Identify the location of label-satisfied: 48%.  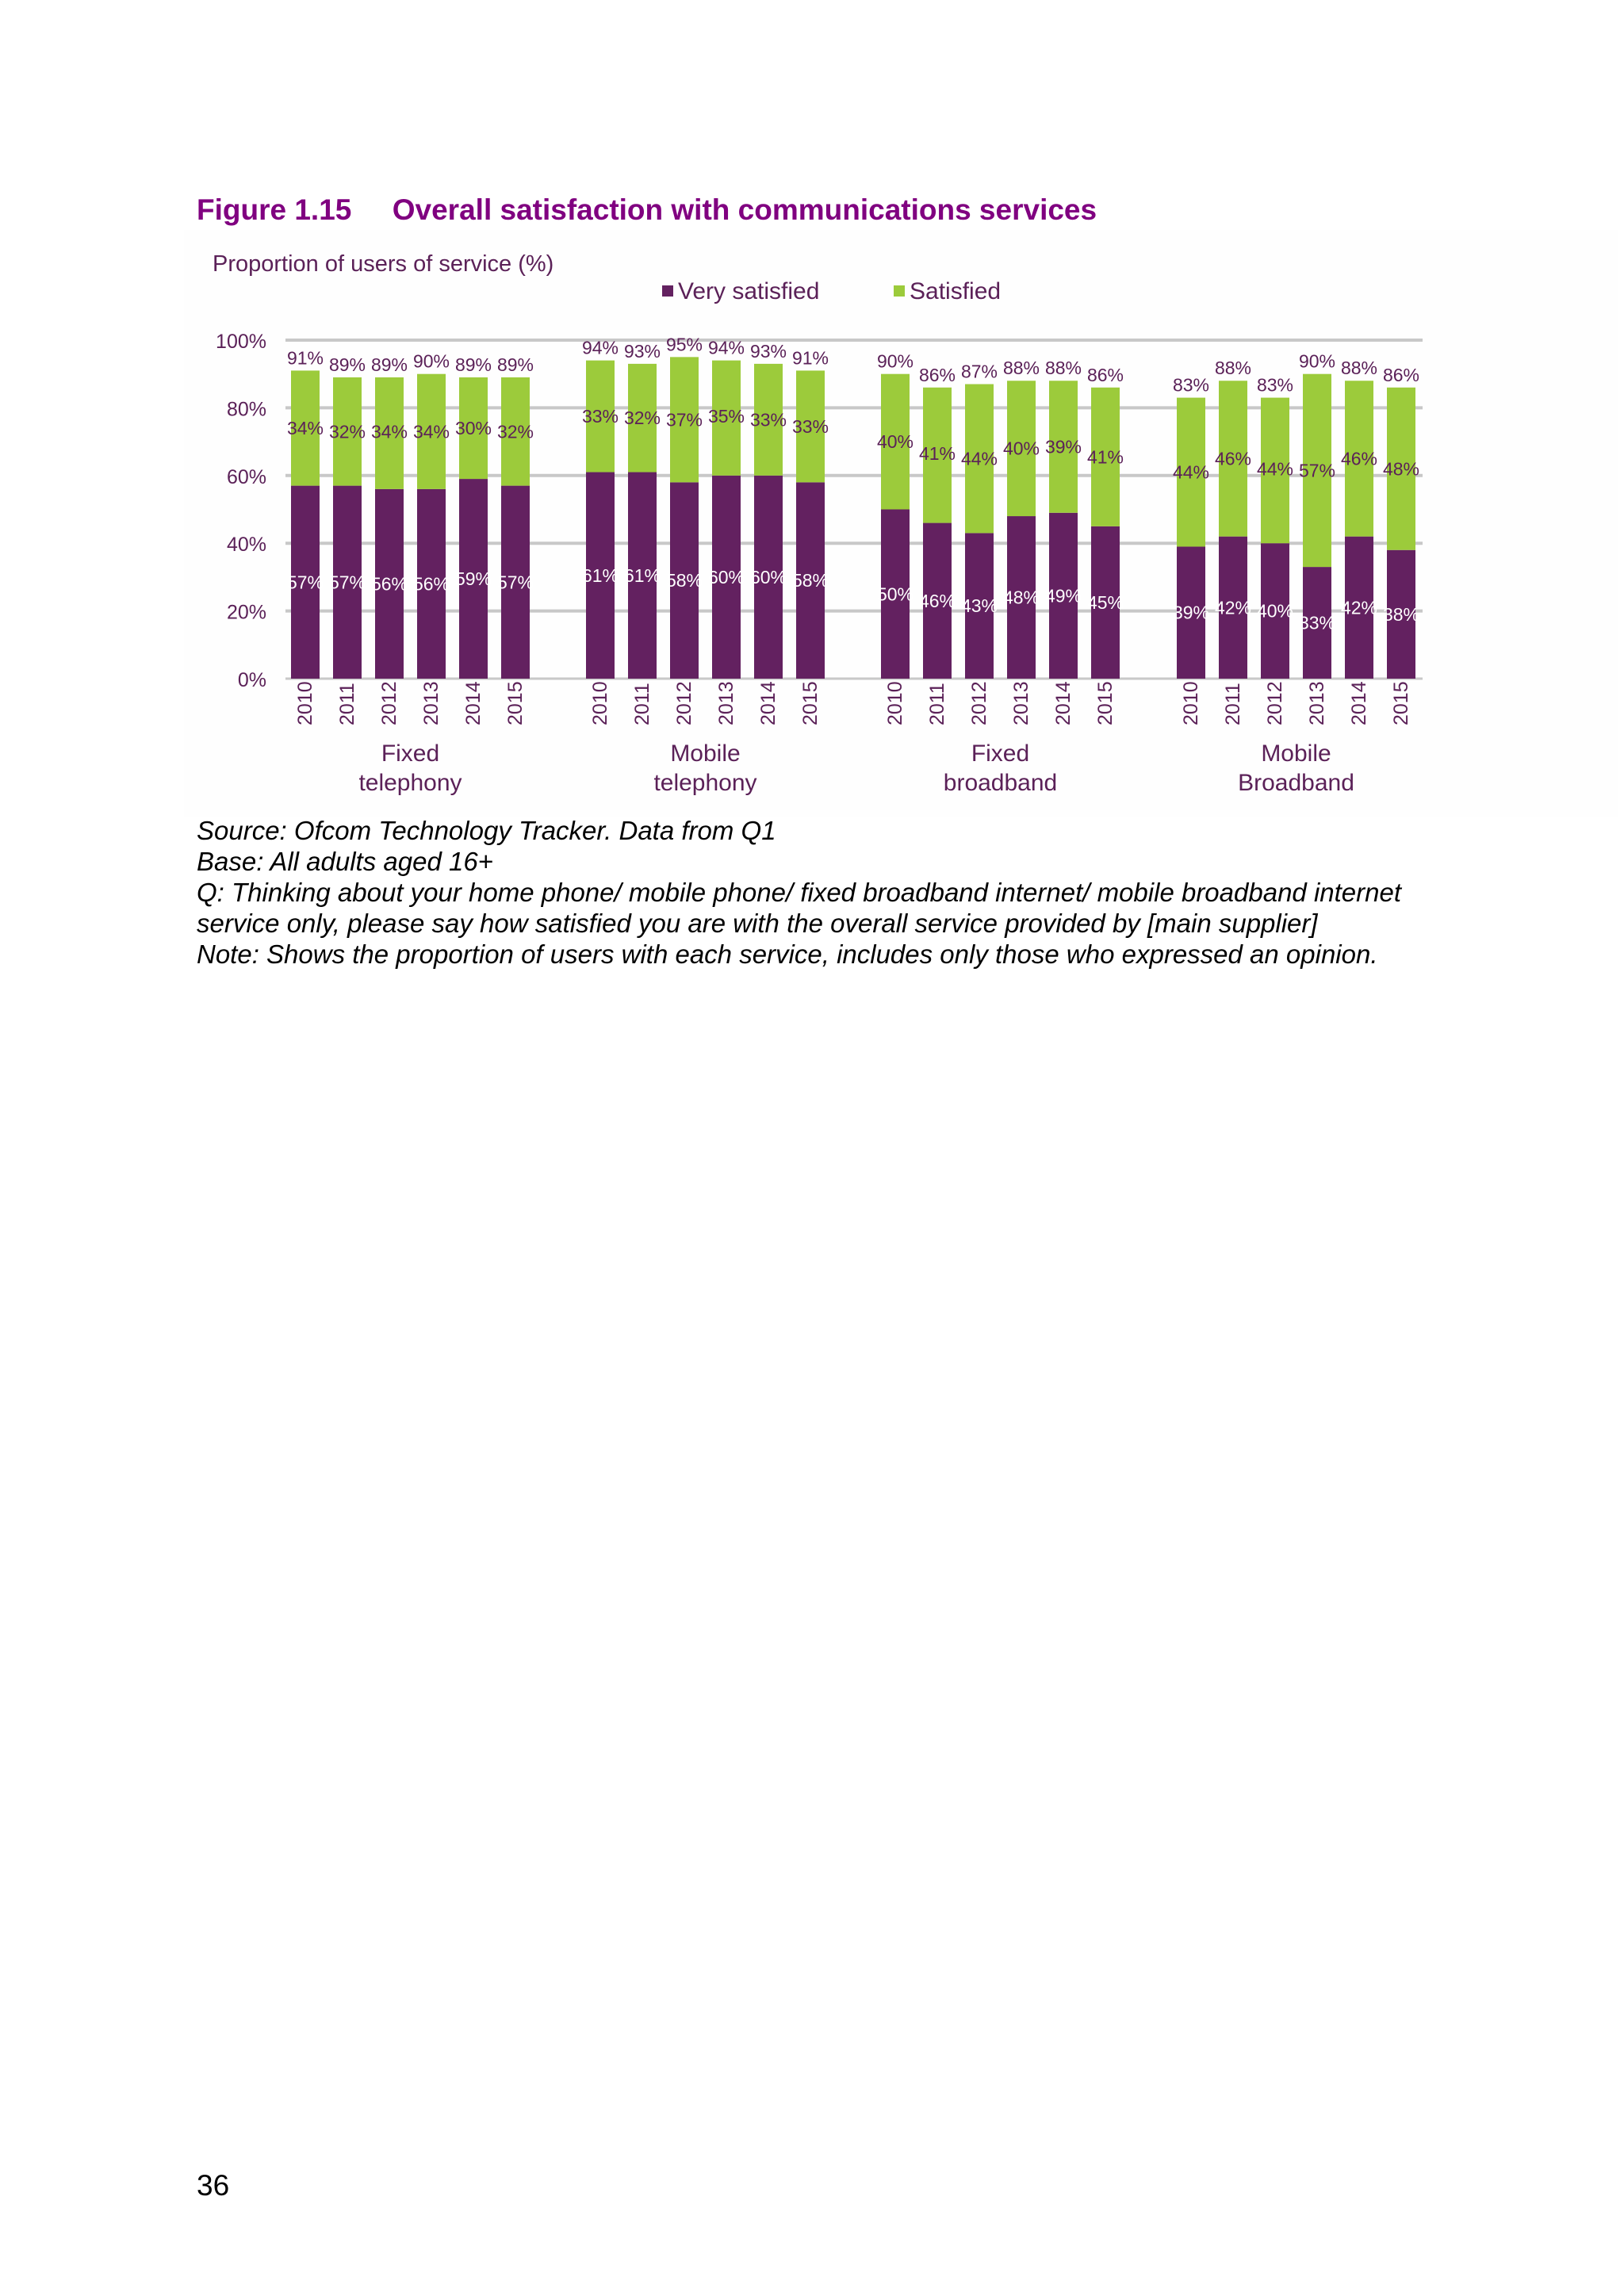
(1401, 469).